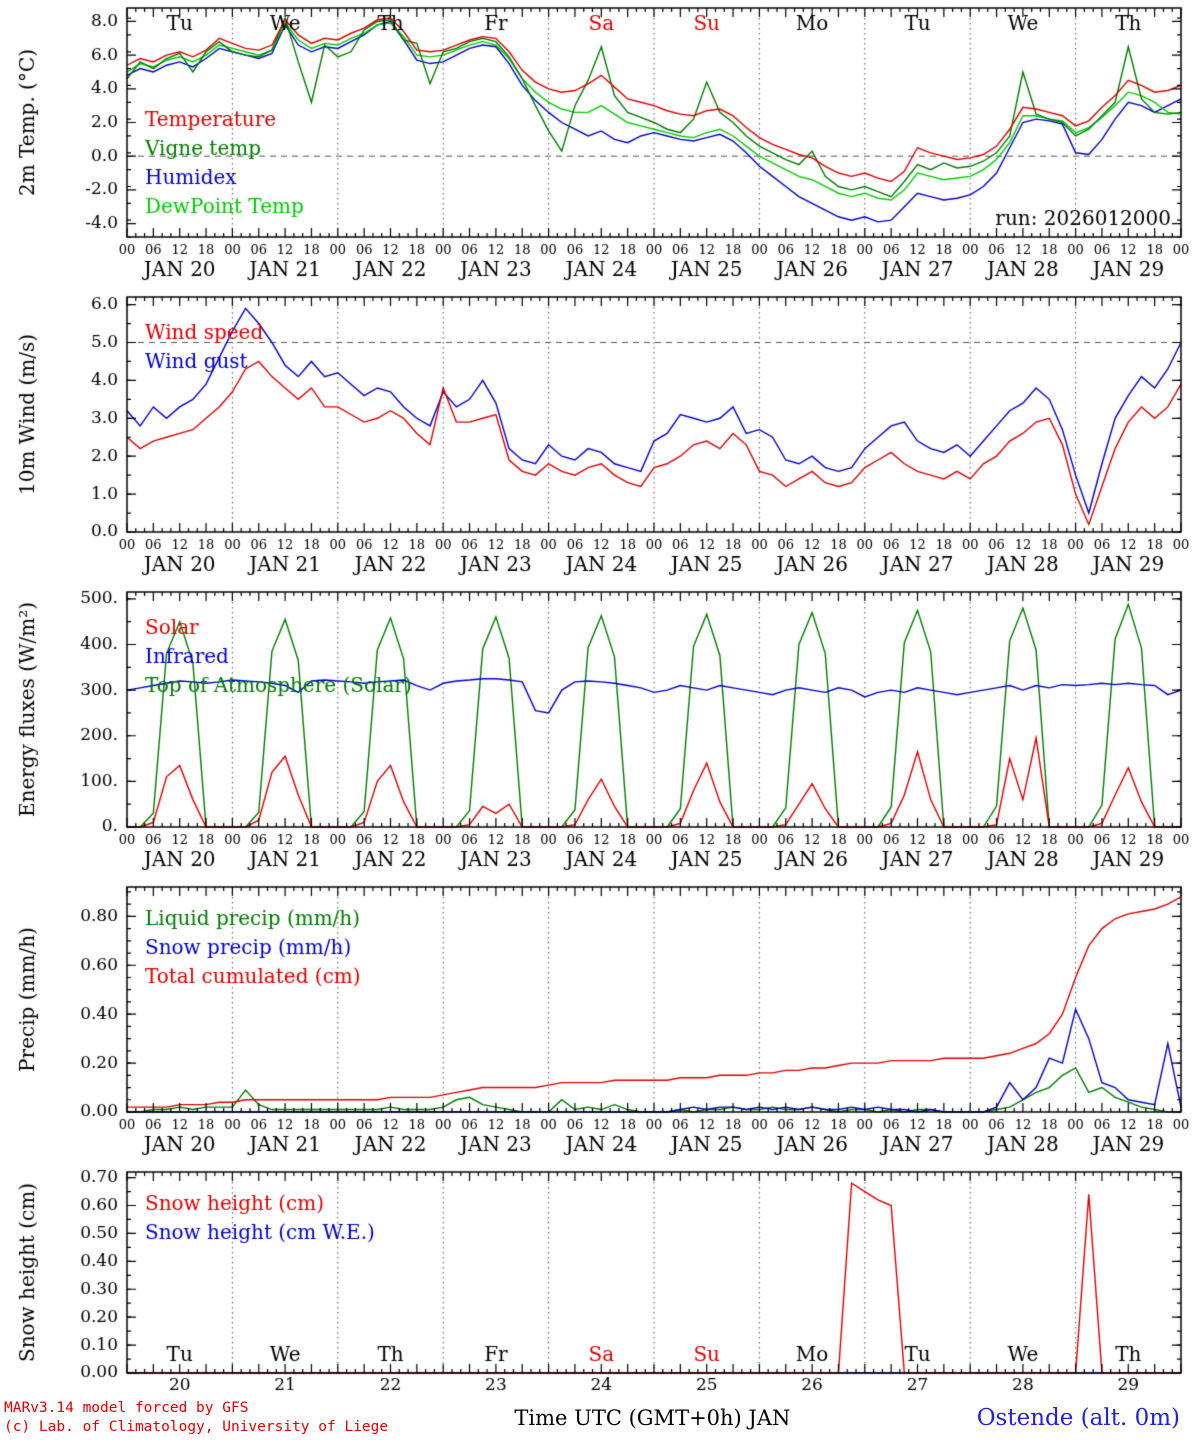  I want to click on time-axis-title: Time UTC (GMT+0h) JAN, so click(652, 1417).